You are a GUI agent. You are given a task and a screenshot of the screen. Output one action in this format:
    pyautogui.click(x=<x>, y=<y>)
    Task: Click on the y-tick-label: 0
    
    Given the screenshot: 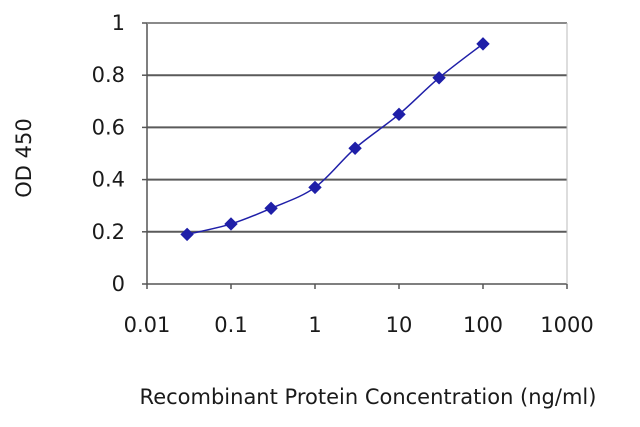 What is the action you would take?
    pyautogui.click(x=118, y=284)
    